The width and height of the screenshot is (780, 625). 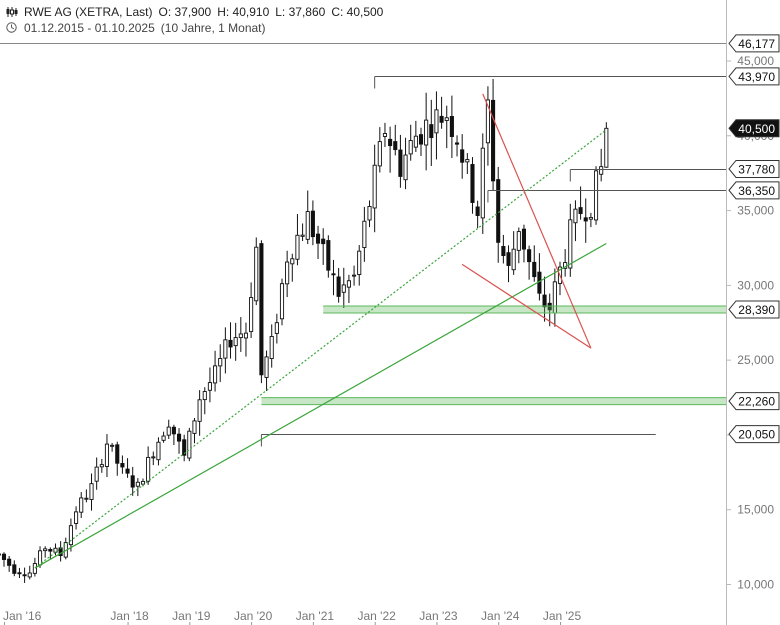 What do you see at coordinates (357, 12) in the screenshot?
I see `close-readout: C: 40,500` at bounding box center [357, 12].